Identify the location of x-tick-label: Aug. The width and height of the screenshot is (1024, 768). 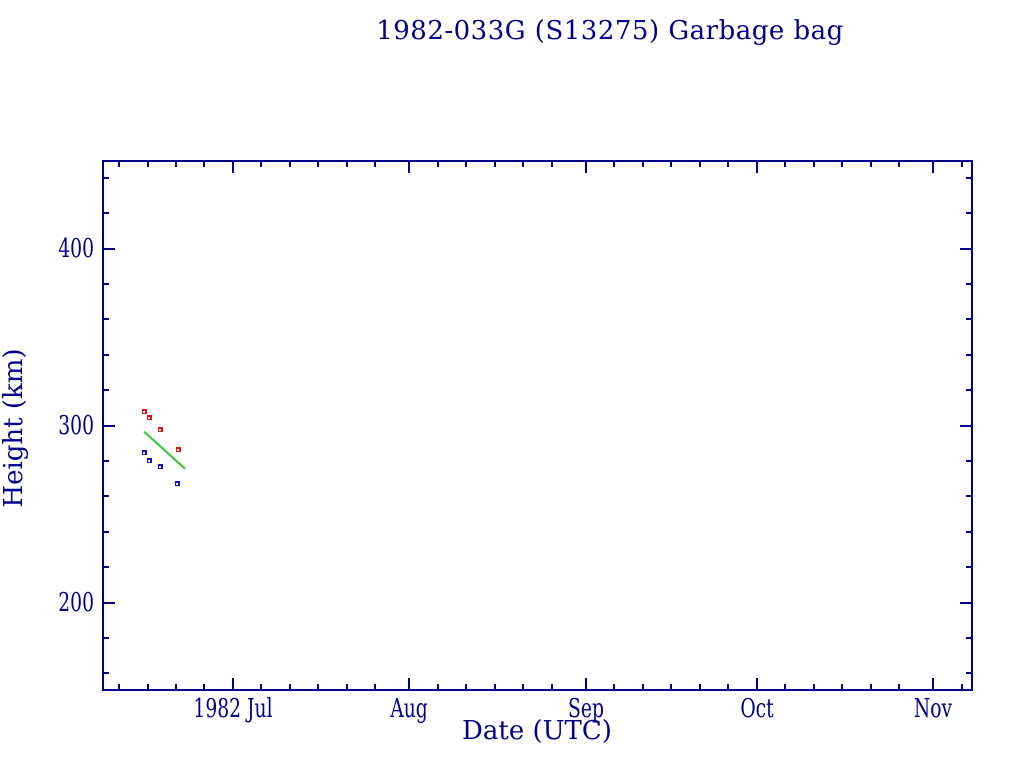
(409, 709).